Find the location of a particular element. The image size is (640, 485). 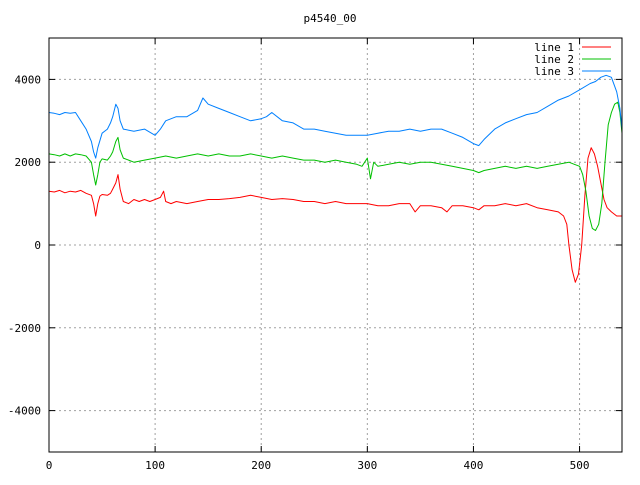

y-tick-label: -4000 is located at coordinates (24, 411).